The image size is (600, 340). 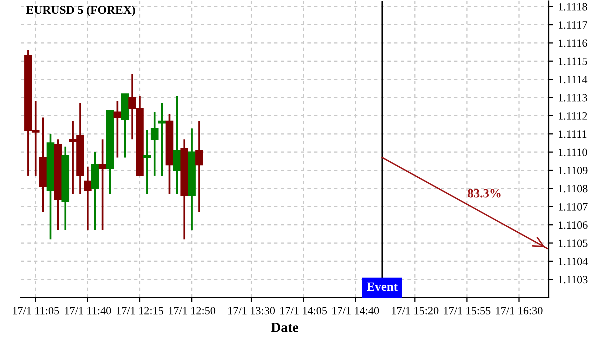 What do you see at coordinates (356, 311) in the screenshot?
I see `x-tick-label: 17/1 14:40` at bounding box center [356, 311].